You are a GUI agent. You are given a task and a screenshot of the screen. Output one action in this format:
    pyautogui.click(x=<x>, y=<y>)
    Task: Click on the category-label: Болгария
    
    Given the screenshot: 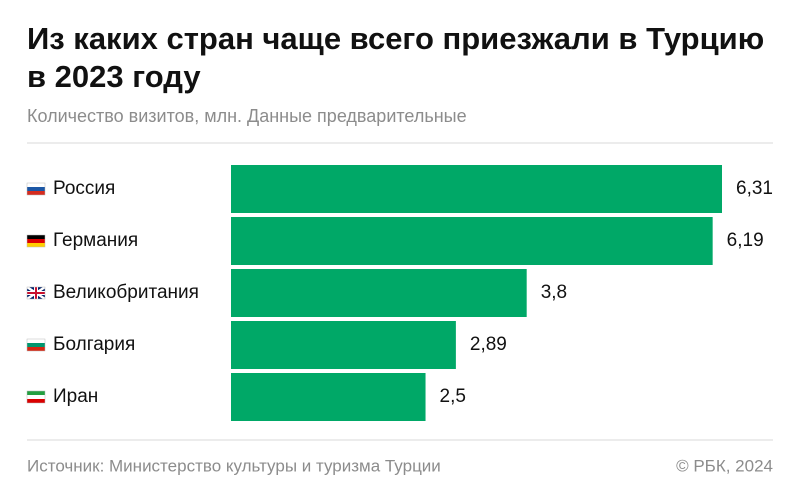 What is the action you would take?
    pyautogui.click(x=94, y=344)
    